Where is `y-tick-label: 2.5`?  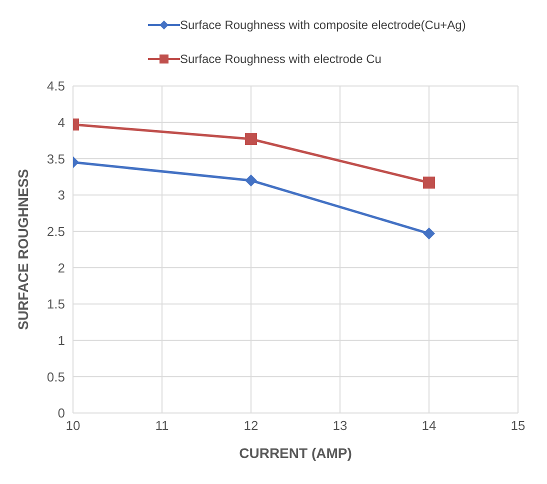 y-tick-label: 2.5 is located at coordinates (55, 231).